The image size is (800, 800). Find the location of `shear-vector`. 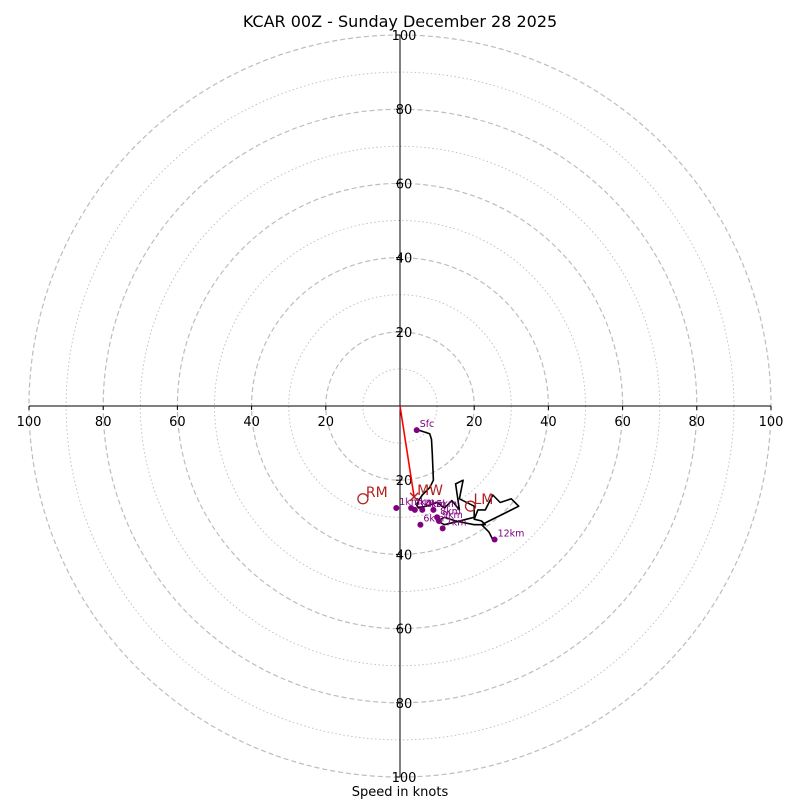

shear-vector is located at coordinates (407, 451).